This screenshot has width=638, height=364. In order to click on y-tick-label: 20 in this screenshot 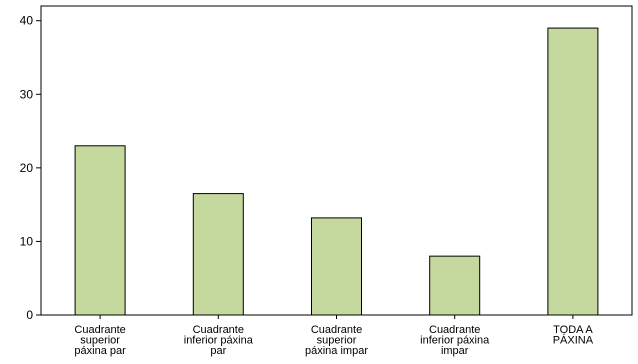, I will do `click(27, 168)`.